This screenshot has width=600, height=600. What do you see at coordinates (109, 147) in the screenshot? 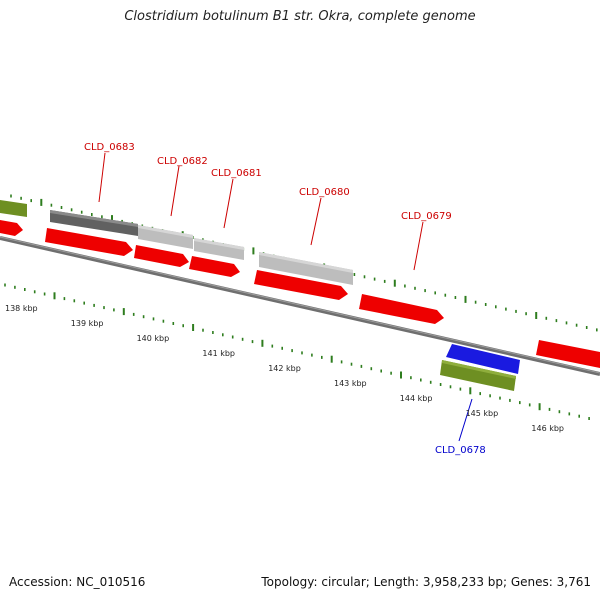
I see `label-CLD_0683: CLD_0683` at bounding box center [109, 147].